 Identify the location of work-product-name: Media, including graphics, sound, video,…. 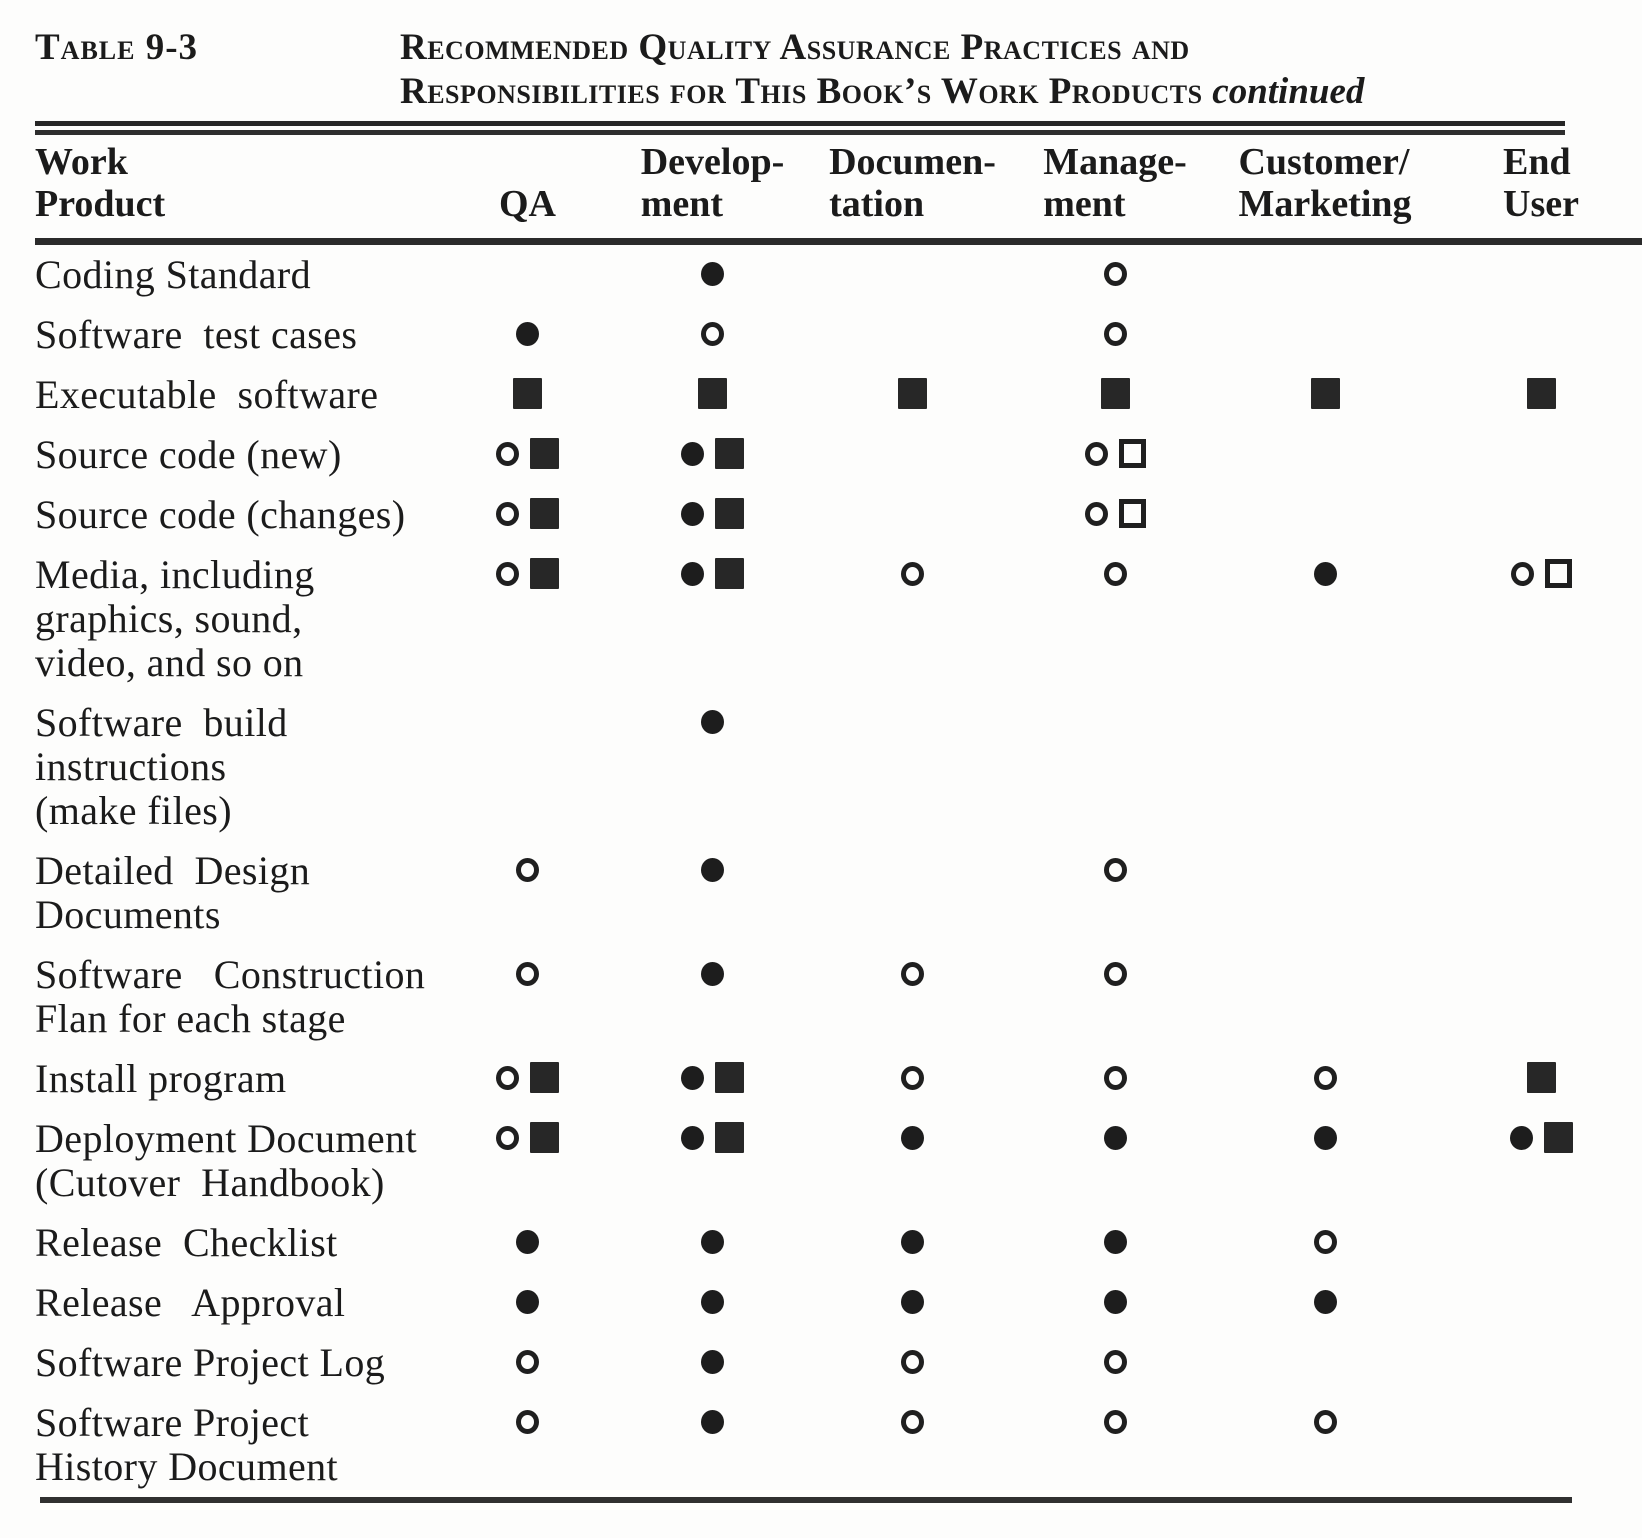
(175, 618).